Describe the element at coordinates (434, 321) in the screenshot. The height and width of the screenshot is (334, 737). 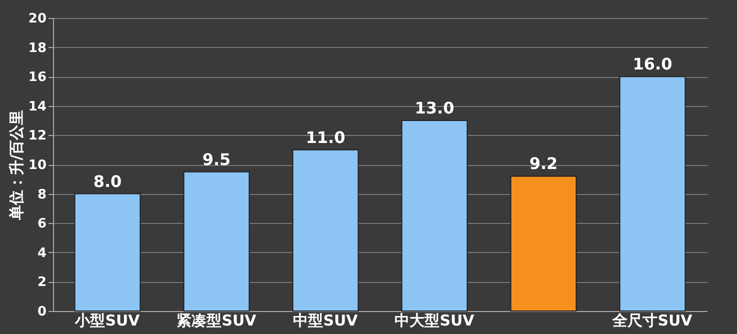
I see `x-tick-label: 中大型SUV` at that location.